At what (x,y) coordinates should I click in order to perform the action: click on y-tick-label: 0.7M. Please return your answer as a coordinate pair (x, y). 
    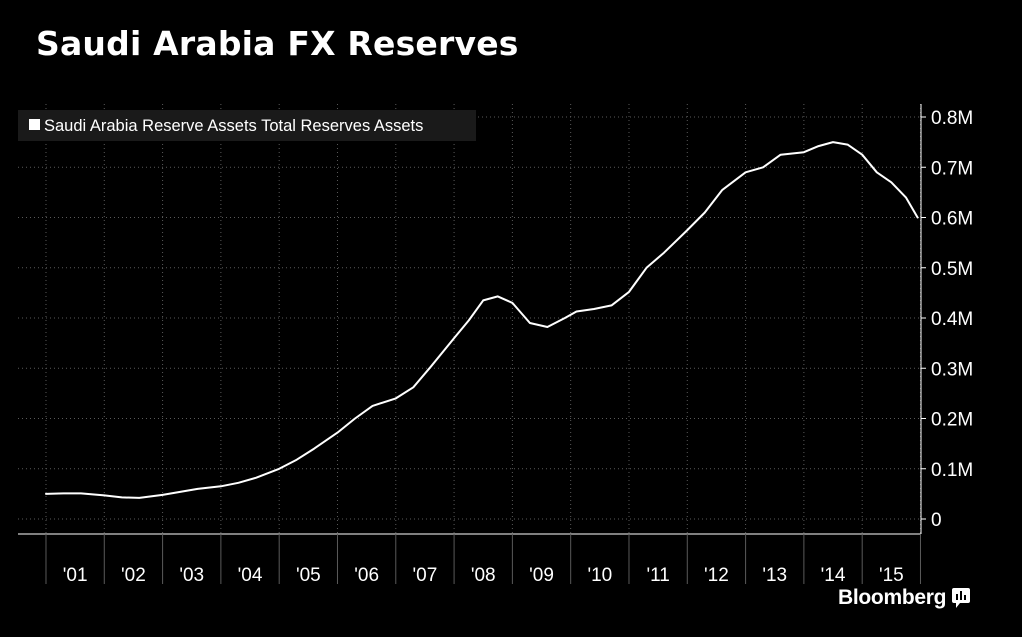
    Looking at the image, I should click on (952, 168).